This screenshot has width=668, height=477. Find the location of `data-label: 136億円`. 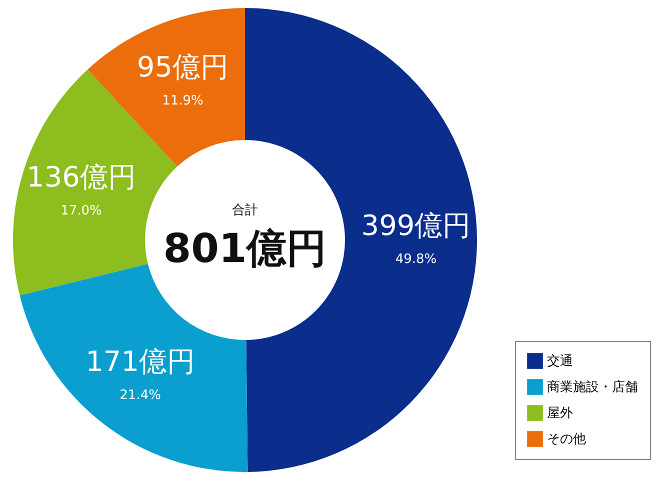

data-label: 136億円 is located at coordinates (81, 177).